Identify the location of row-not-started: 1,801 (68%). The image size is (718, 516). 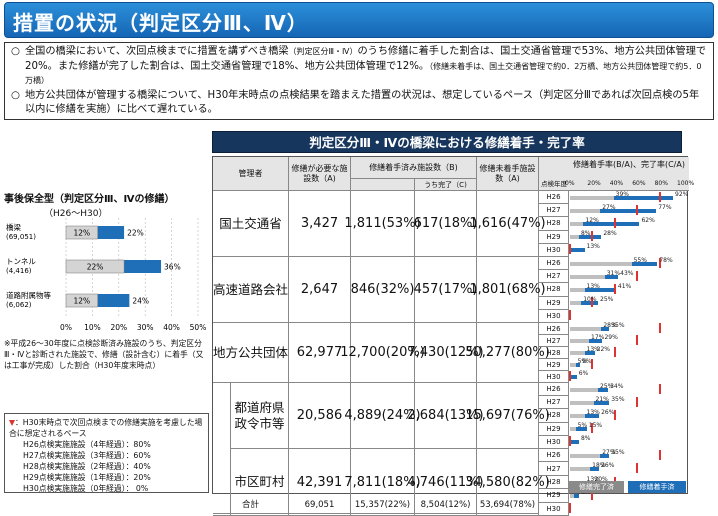
(507, 290).